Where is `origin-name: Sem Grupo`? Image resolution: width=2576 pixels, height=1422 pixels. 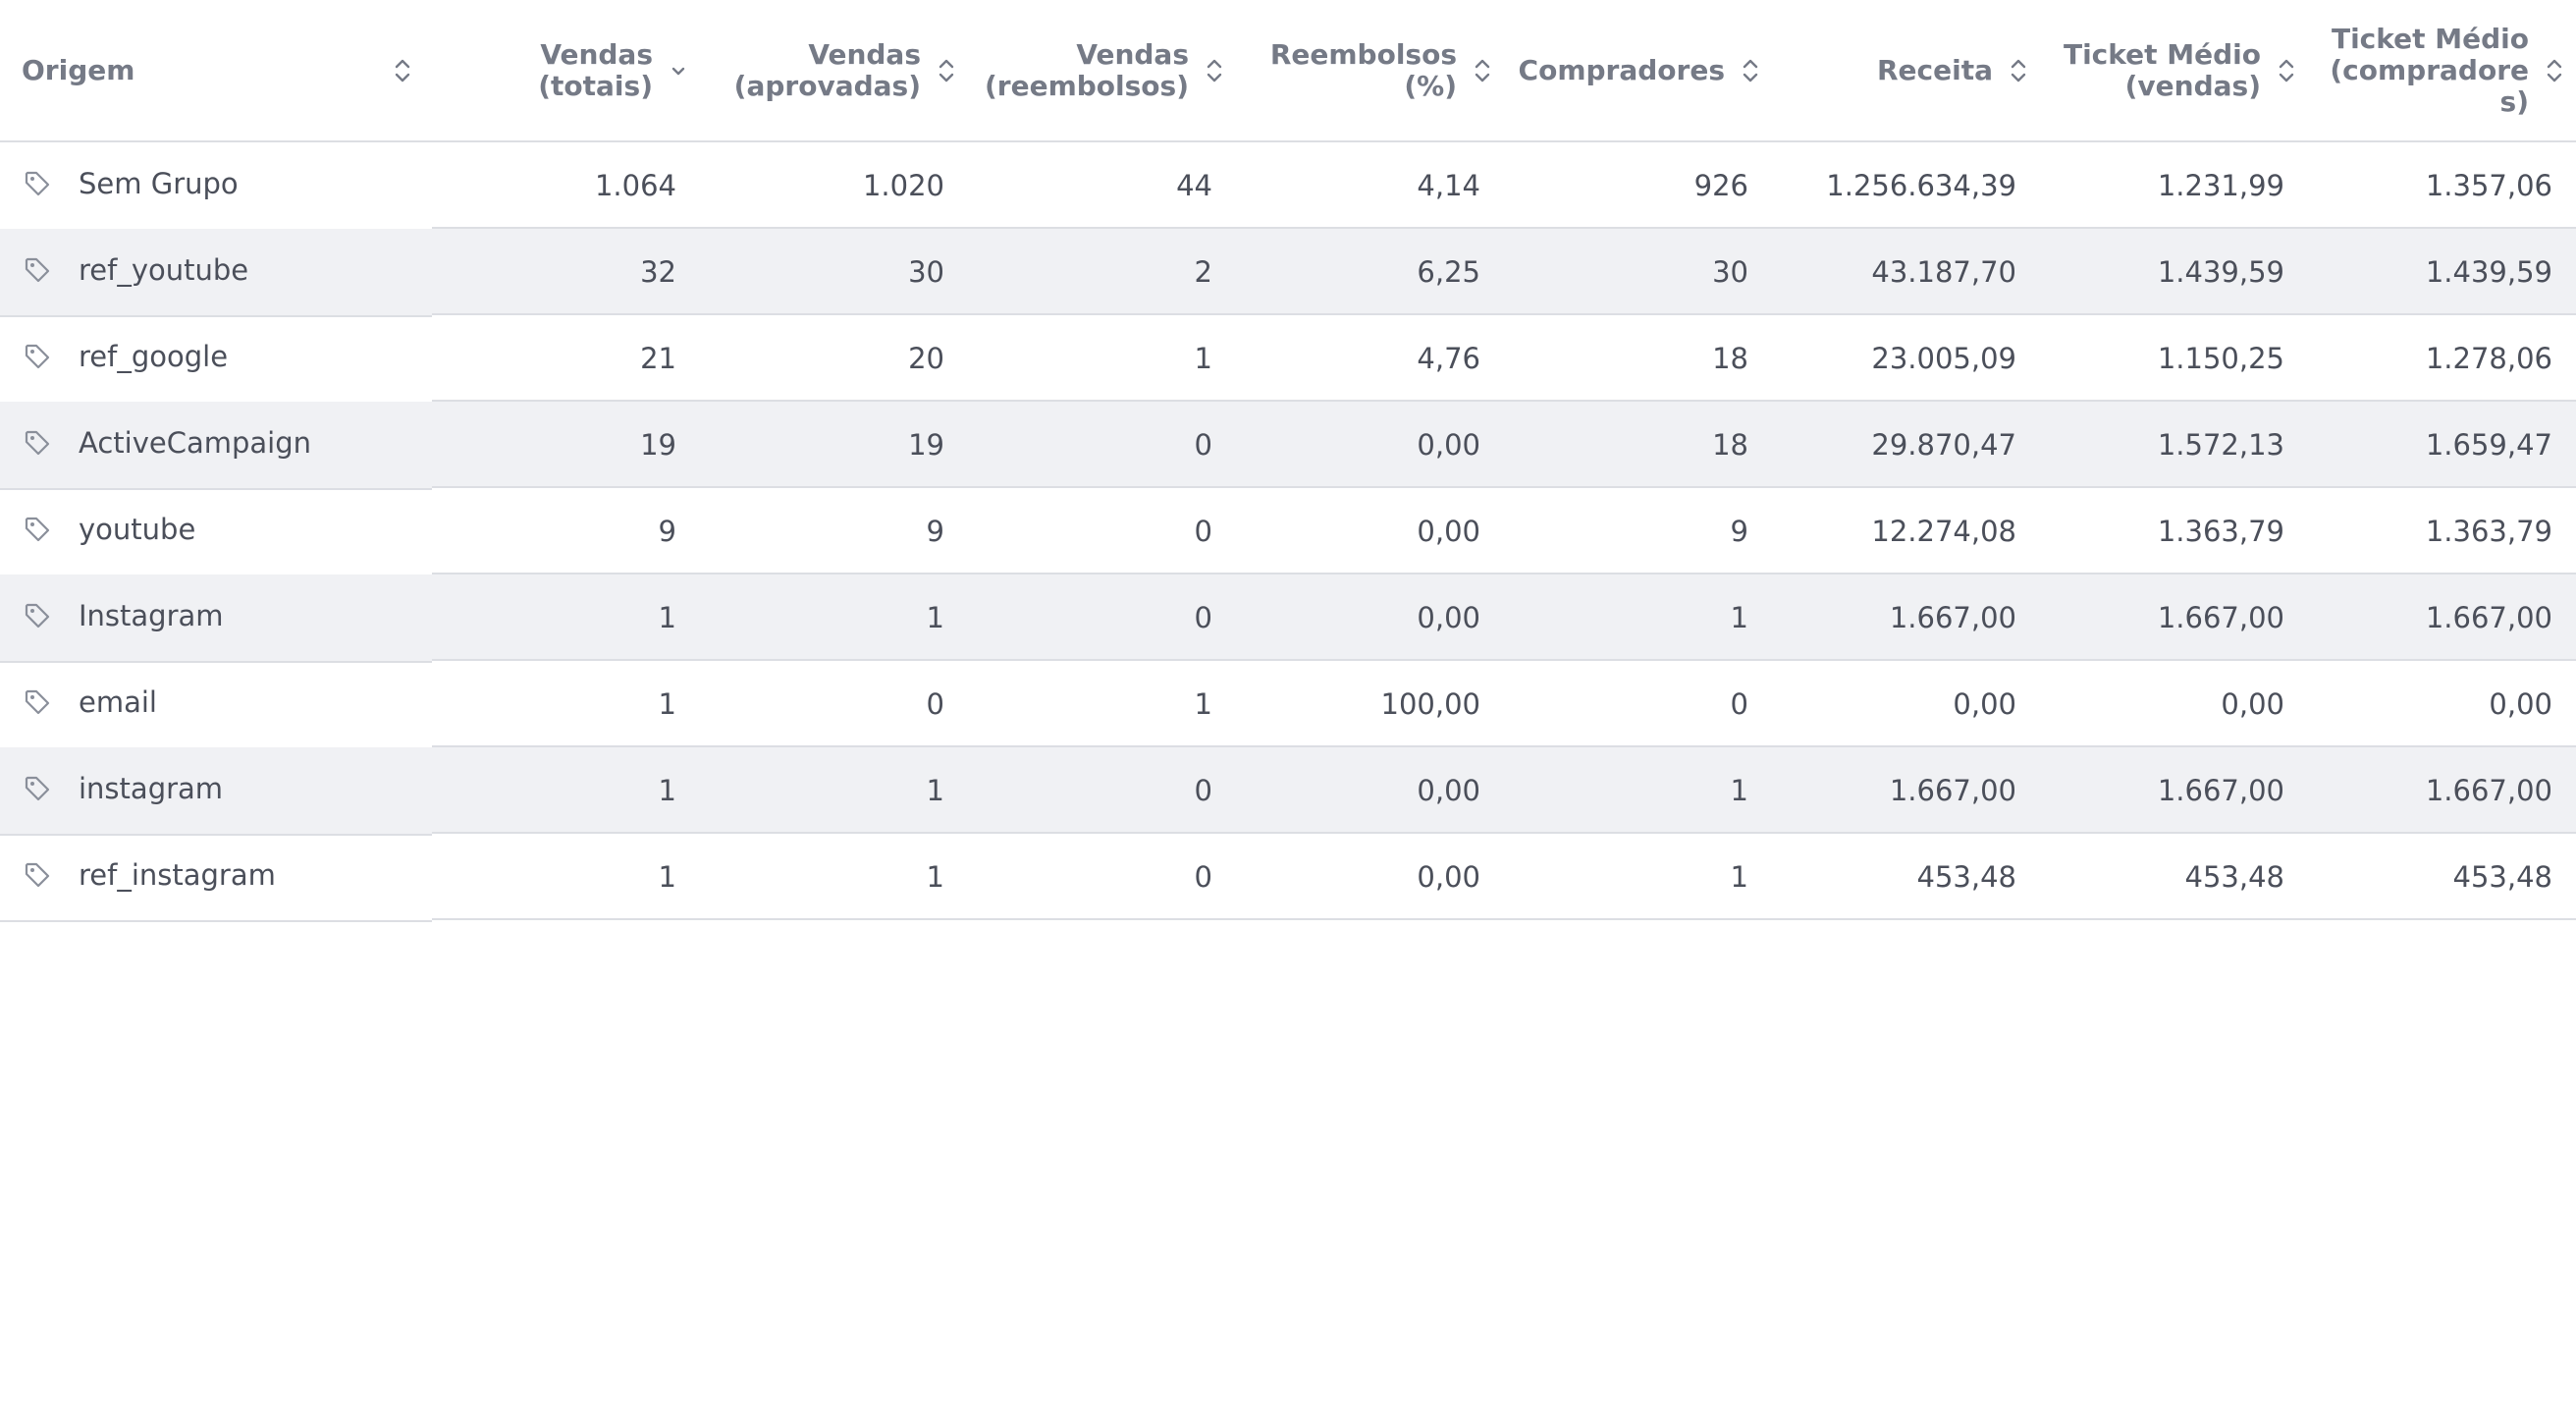
origin-name: Sem Grupo is located at coordinates (159, 183).